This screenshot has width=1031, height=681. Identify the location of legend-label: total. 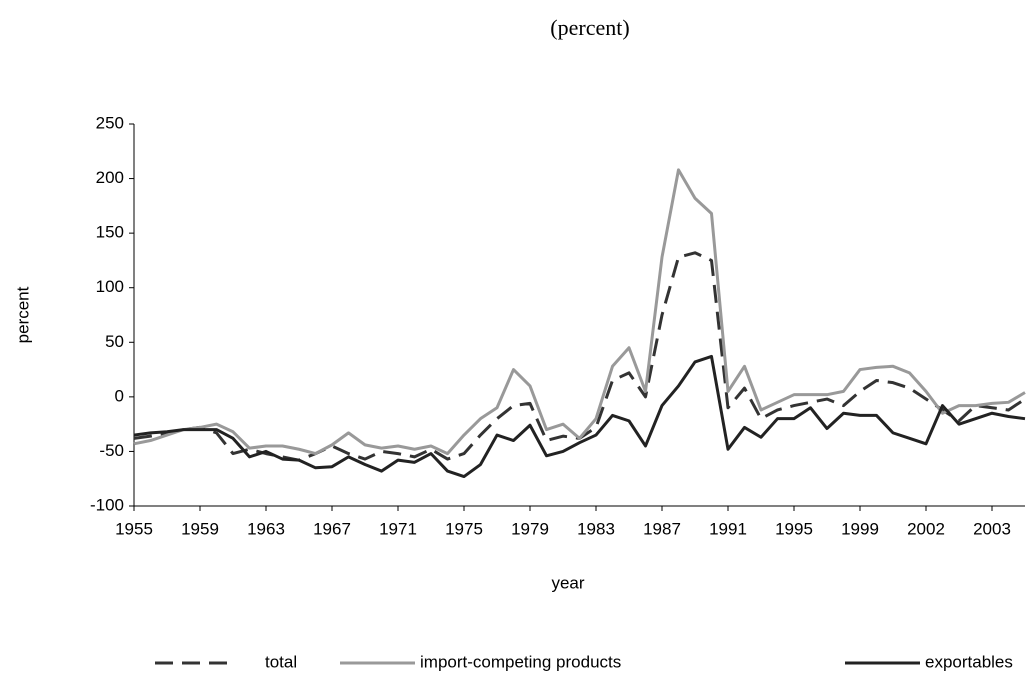
(281, 661).